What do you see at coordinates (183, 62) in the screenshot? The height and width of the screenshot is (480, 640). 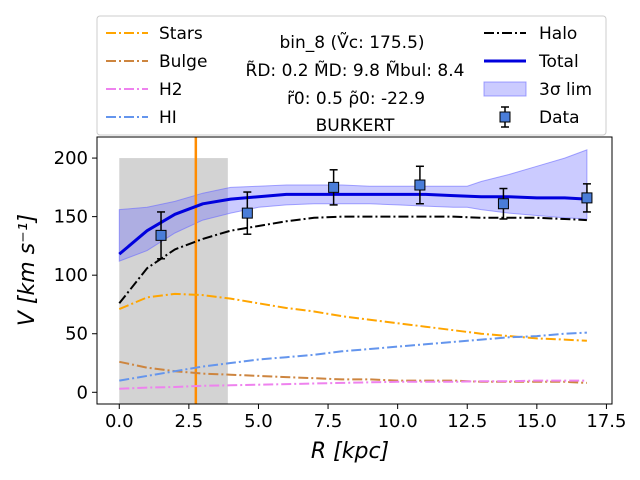 I see `legend-label-bulge: Bulge` at bounding box center [183, 62].